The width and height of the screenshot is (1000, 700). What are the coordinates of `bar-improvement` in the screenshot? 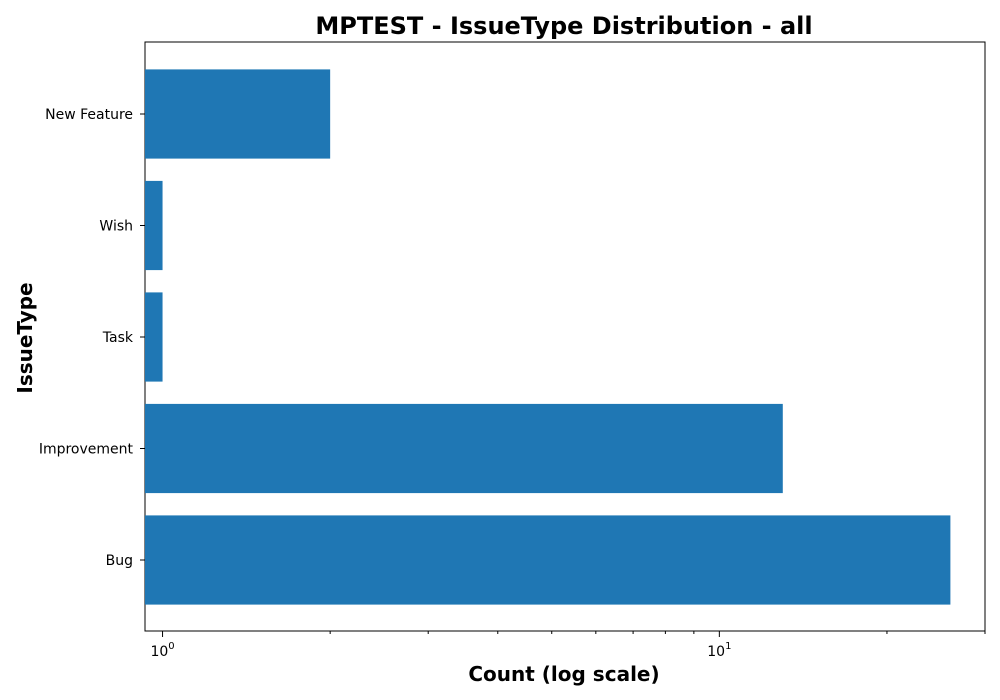 It's located at (464, 448).